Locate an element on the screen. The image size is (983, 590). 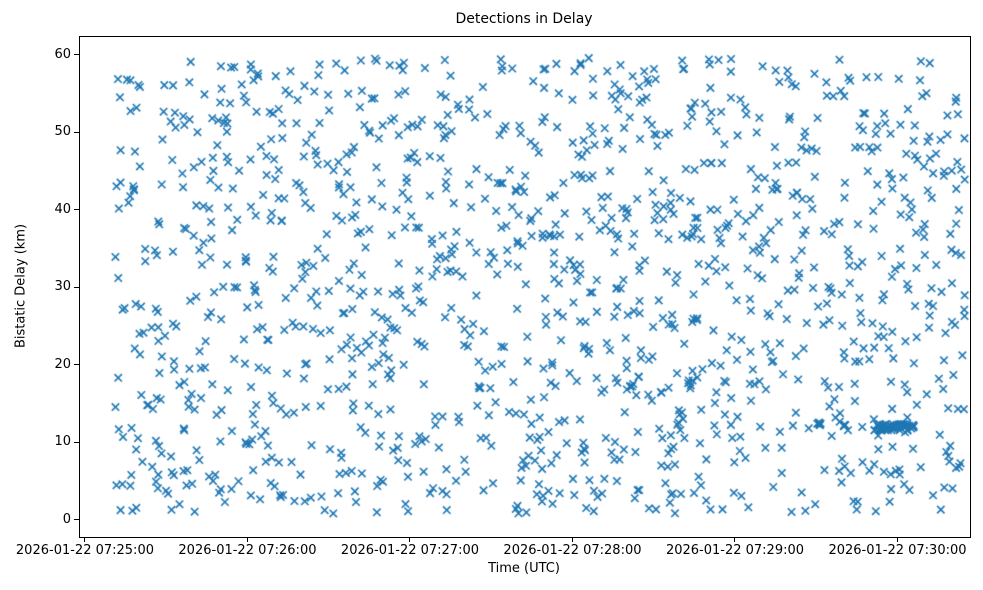
y-tick-label: 50 is located at coordinates (62, 132).